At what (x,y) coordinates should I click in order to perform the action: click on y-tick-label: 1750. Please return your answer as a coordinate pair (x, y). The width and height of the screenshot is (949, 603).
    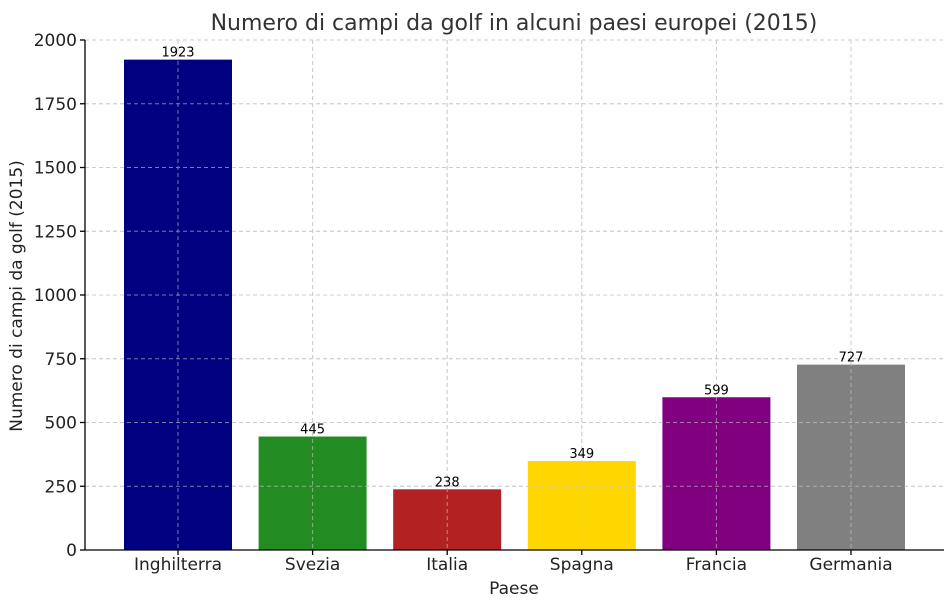
    Looking at the image, I should click on (55, 105).